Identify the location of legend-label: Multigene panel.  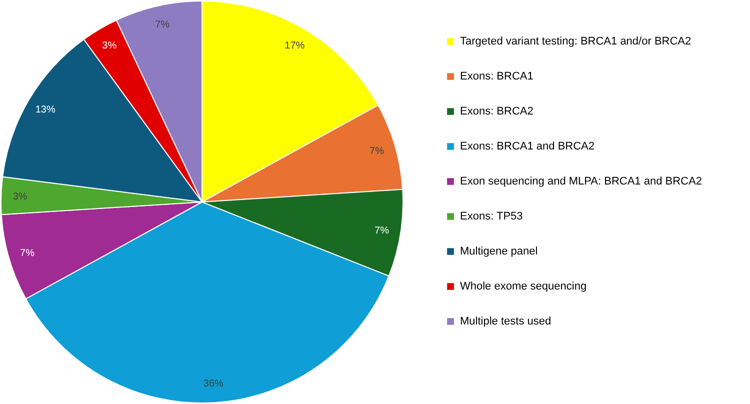
(499, 252).